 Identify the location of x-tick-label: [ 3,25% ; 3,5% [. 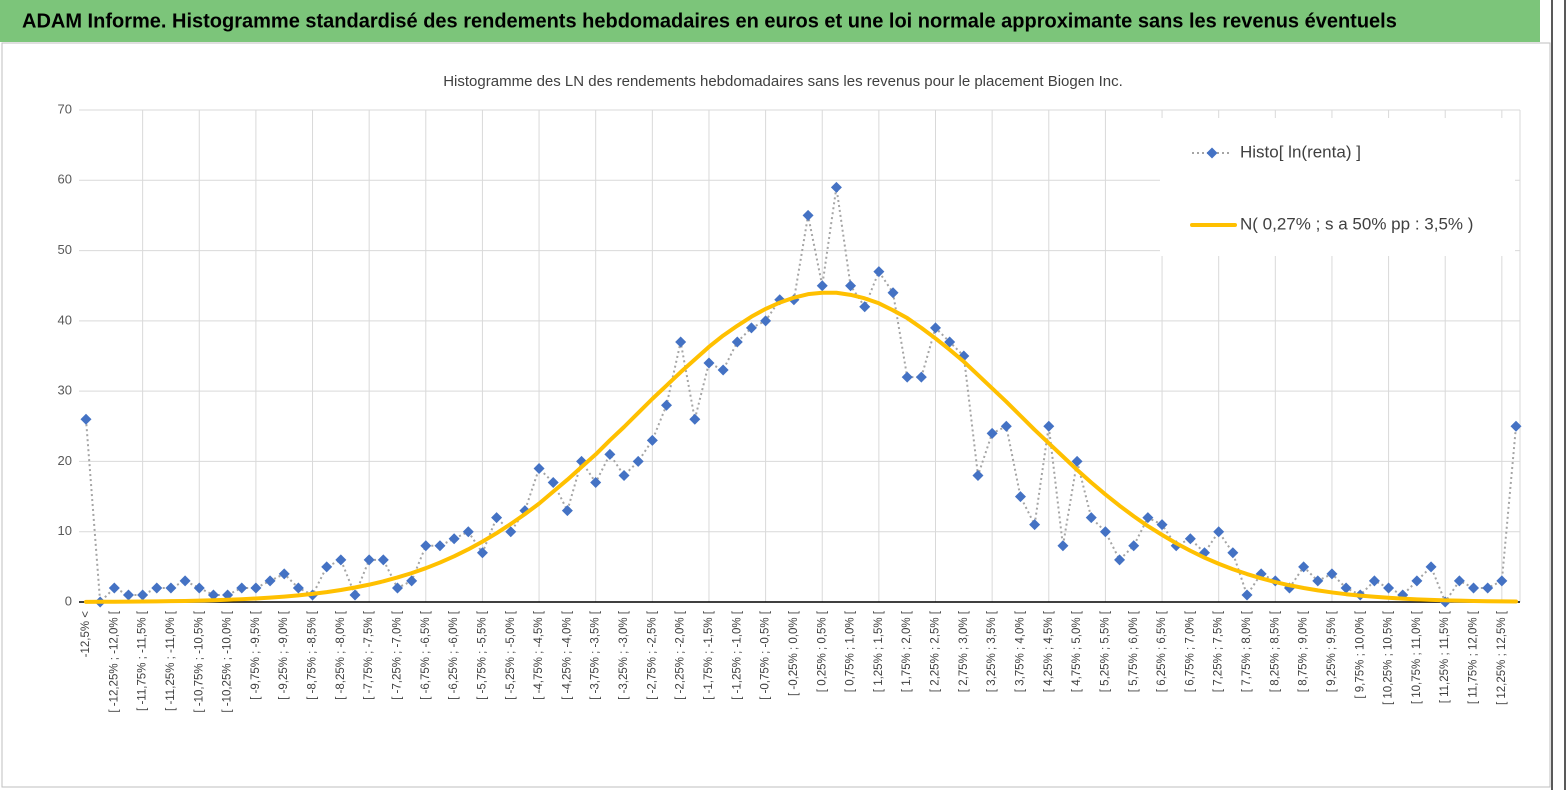
(992, 651).